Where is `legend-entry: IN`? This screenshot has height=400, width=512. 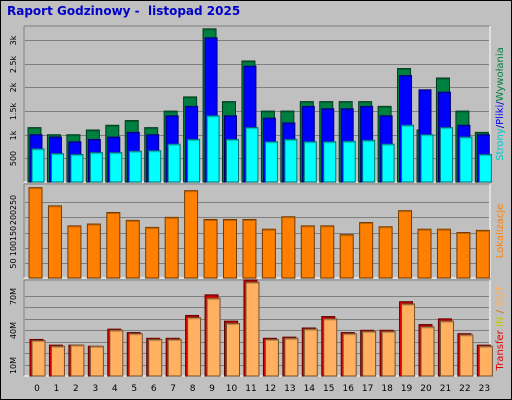 legend-entry: IN is located at coordinates (500, 324).